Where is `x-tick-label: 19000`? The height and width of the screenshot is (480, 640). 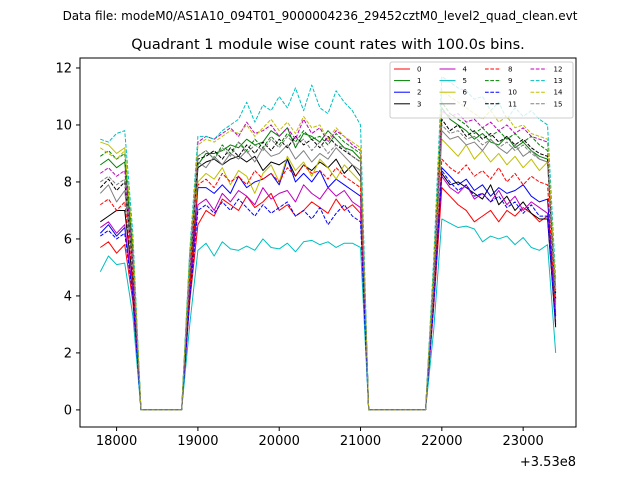 x-tick-label: 19000 is located at coordinates (197, 441).